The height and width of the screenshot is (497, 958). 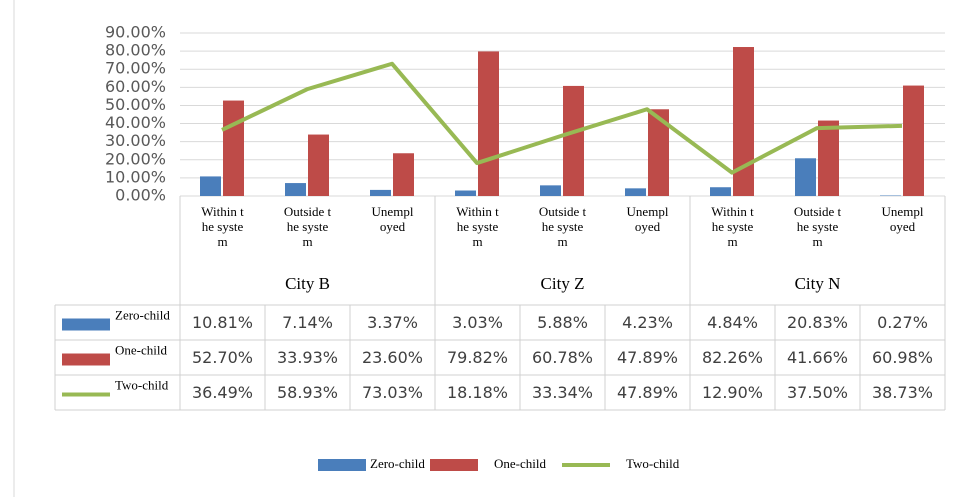 I want to click on table-cell: 41.66%, so click(x=817, y=357).